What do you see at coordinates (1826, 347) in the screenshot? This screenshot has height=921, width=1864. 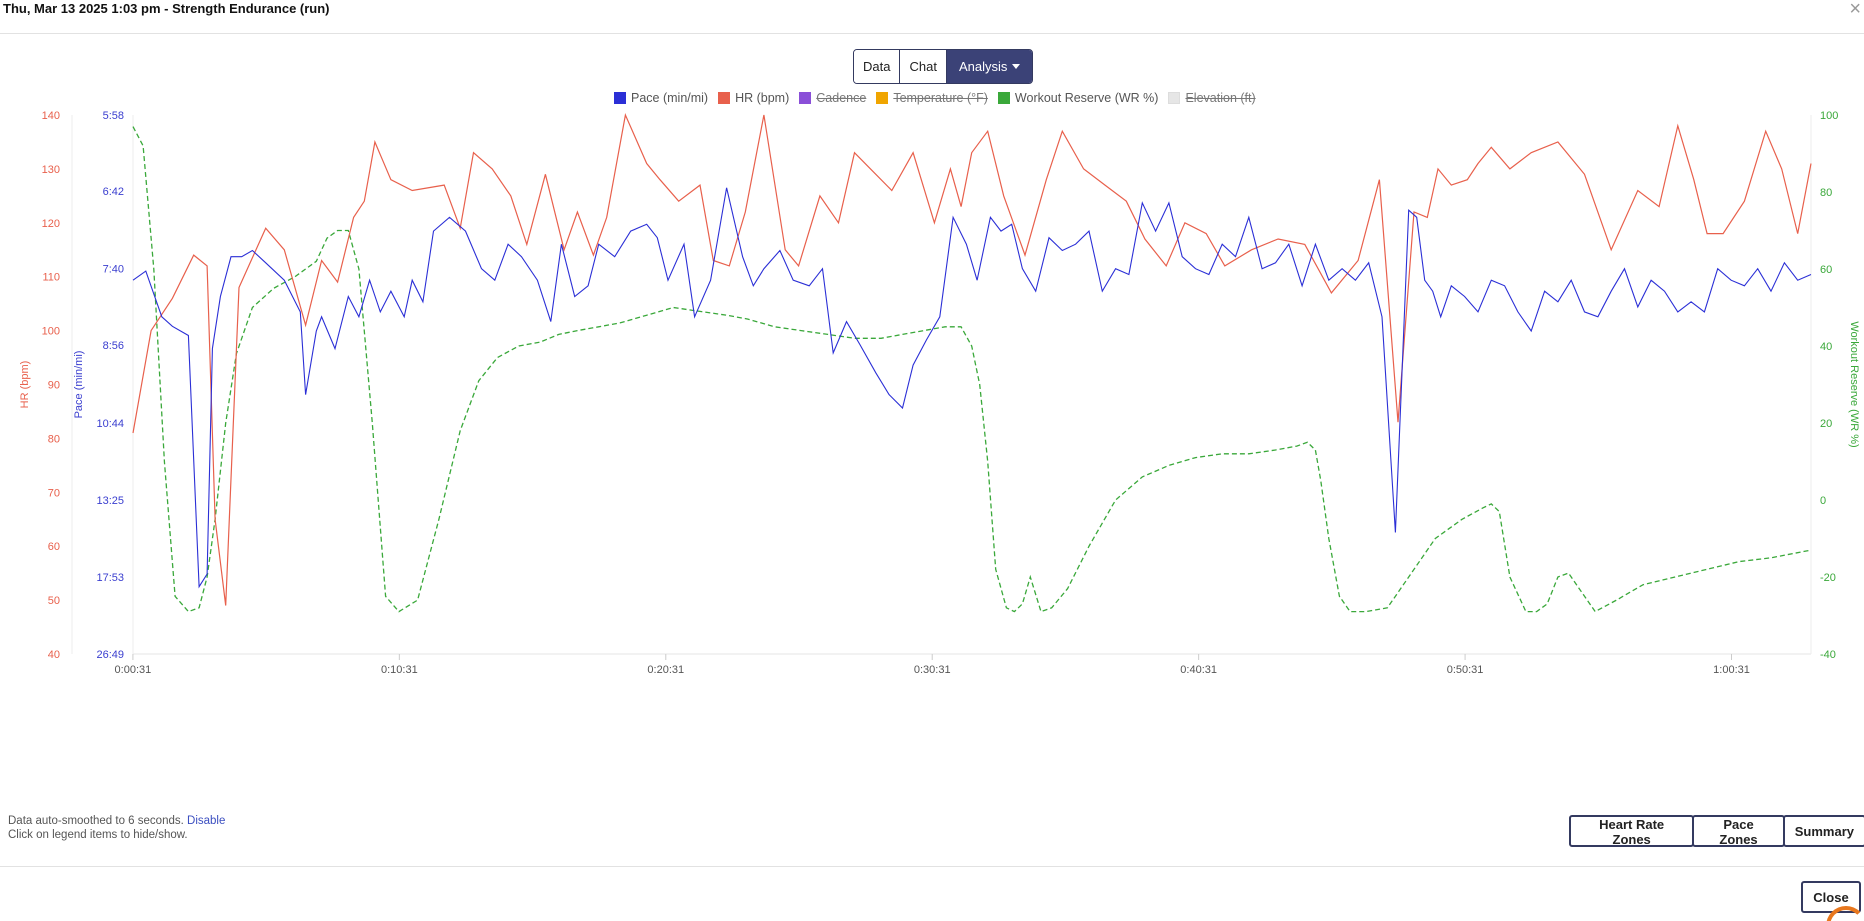 I see `wr-tick-label: 40` at bounding box center [1826, 347].